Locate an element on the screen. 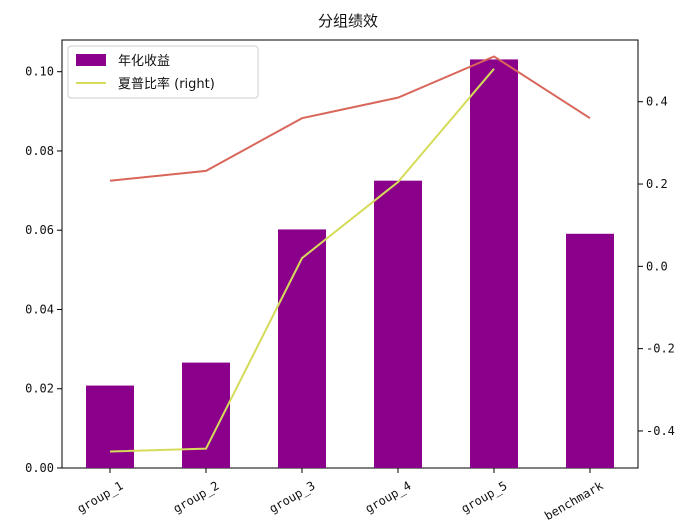  left-tick-label: 0.00 is located at coordinates (39, 468).